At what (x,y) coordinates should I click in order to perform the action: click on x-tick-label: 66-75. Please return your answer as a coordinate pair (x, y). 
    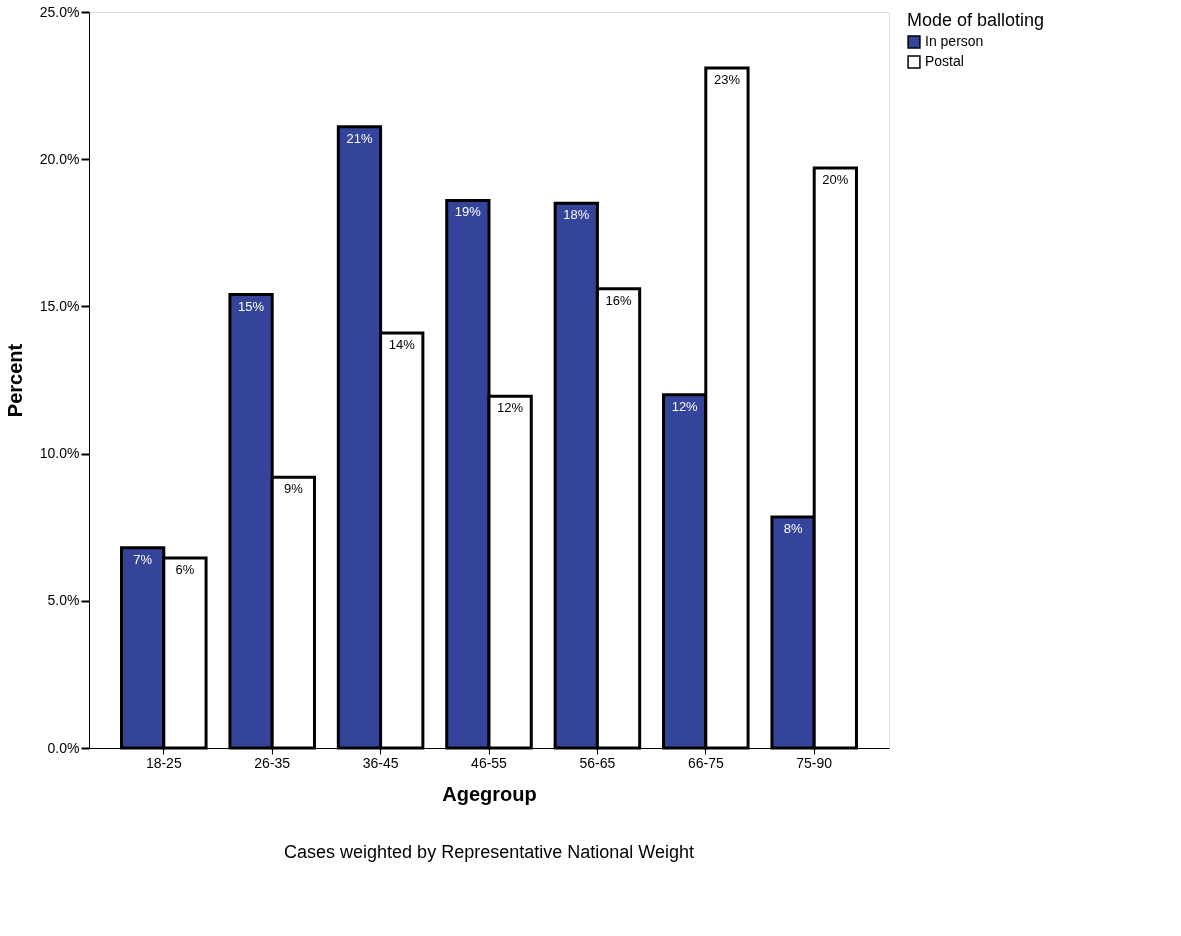
    Looking at the image, I should click on (705, 762).